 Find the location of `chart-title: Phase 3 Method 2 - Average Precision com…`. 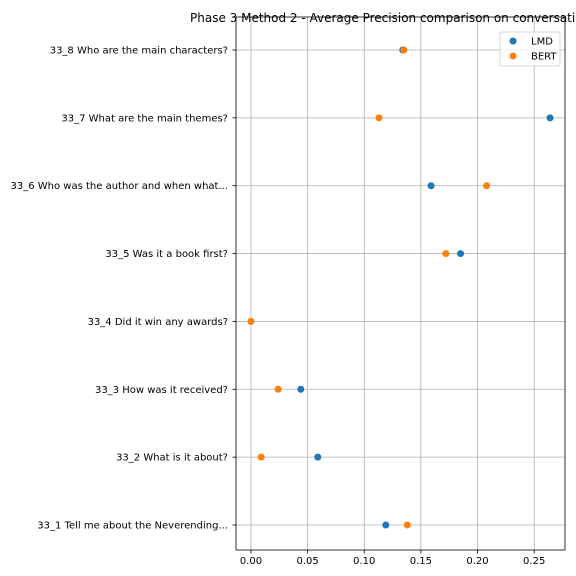

chart-title: Phase 3 Method 2 - Average Precision com… is located at coordinates (383, 18).